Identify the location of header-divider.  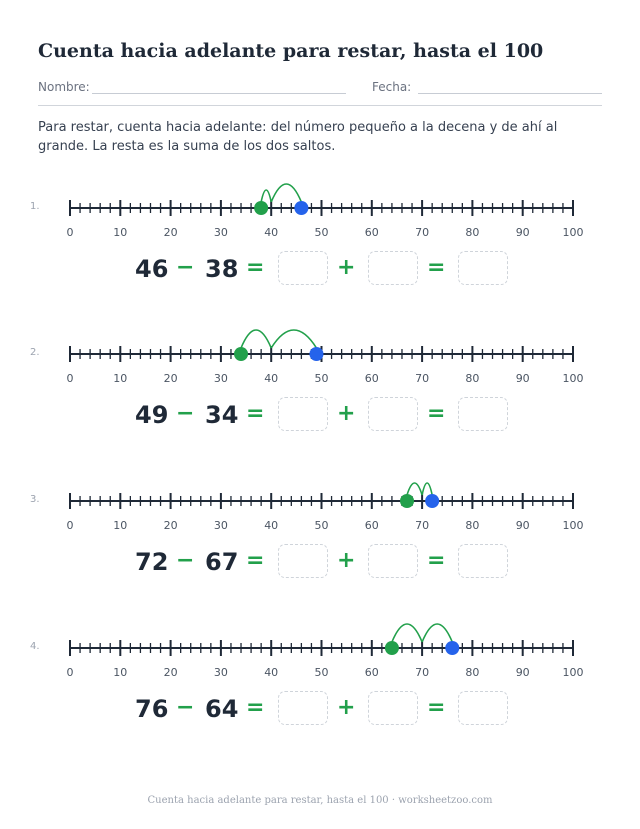
(320, 105).